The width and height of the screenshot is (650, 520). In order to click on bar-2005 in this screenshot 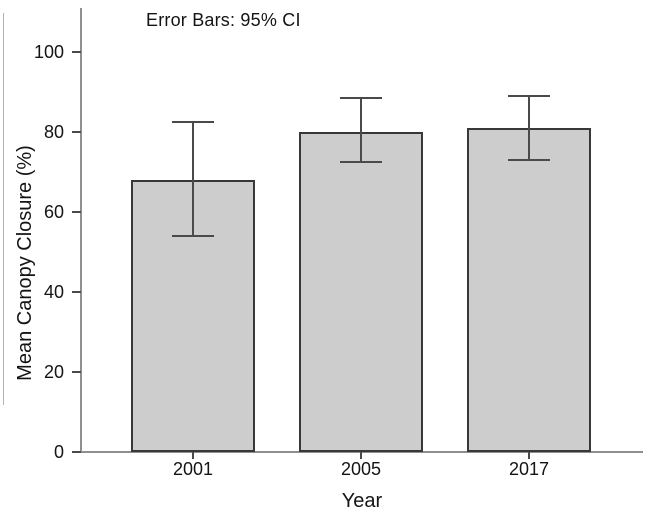, I will do `click(361, 292)`.